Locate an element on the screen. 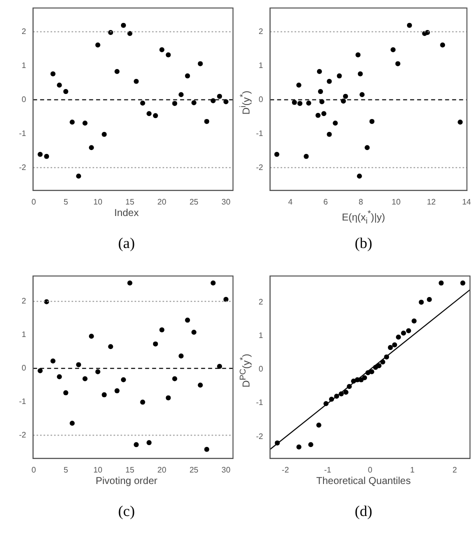 The image size is (474, 537). x-tick-label: 14 is located at coordinates (467, 201).